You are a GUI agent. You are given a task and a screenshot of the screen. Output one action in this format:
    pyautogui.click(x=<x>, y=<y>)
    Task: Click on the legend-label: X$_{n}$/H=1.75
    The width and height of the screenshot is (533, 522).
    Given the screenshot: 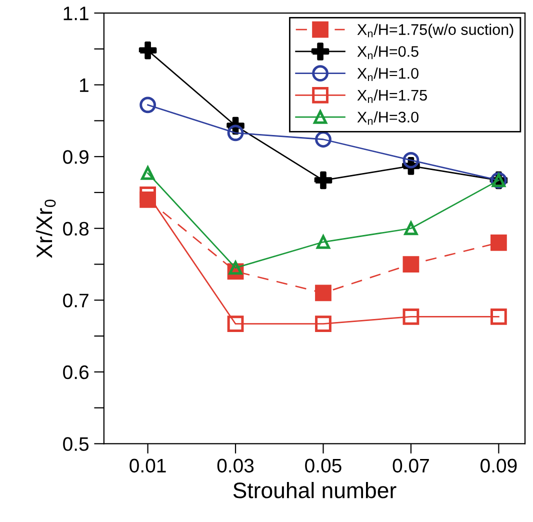 What is the action you would take?
    pyautogui.click(x=392, y=96)
    